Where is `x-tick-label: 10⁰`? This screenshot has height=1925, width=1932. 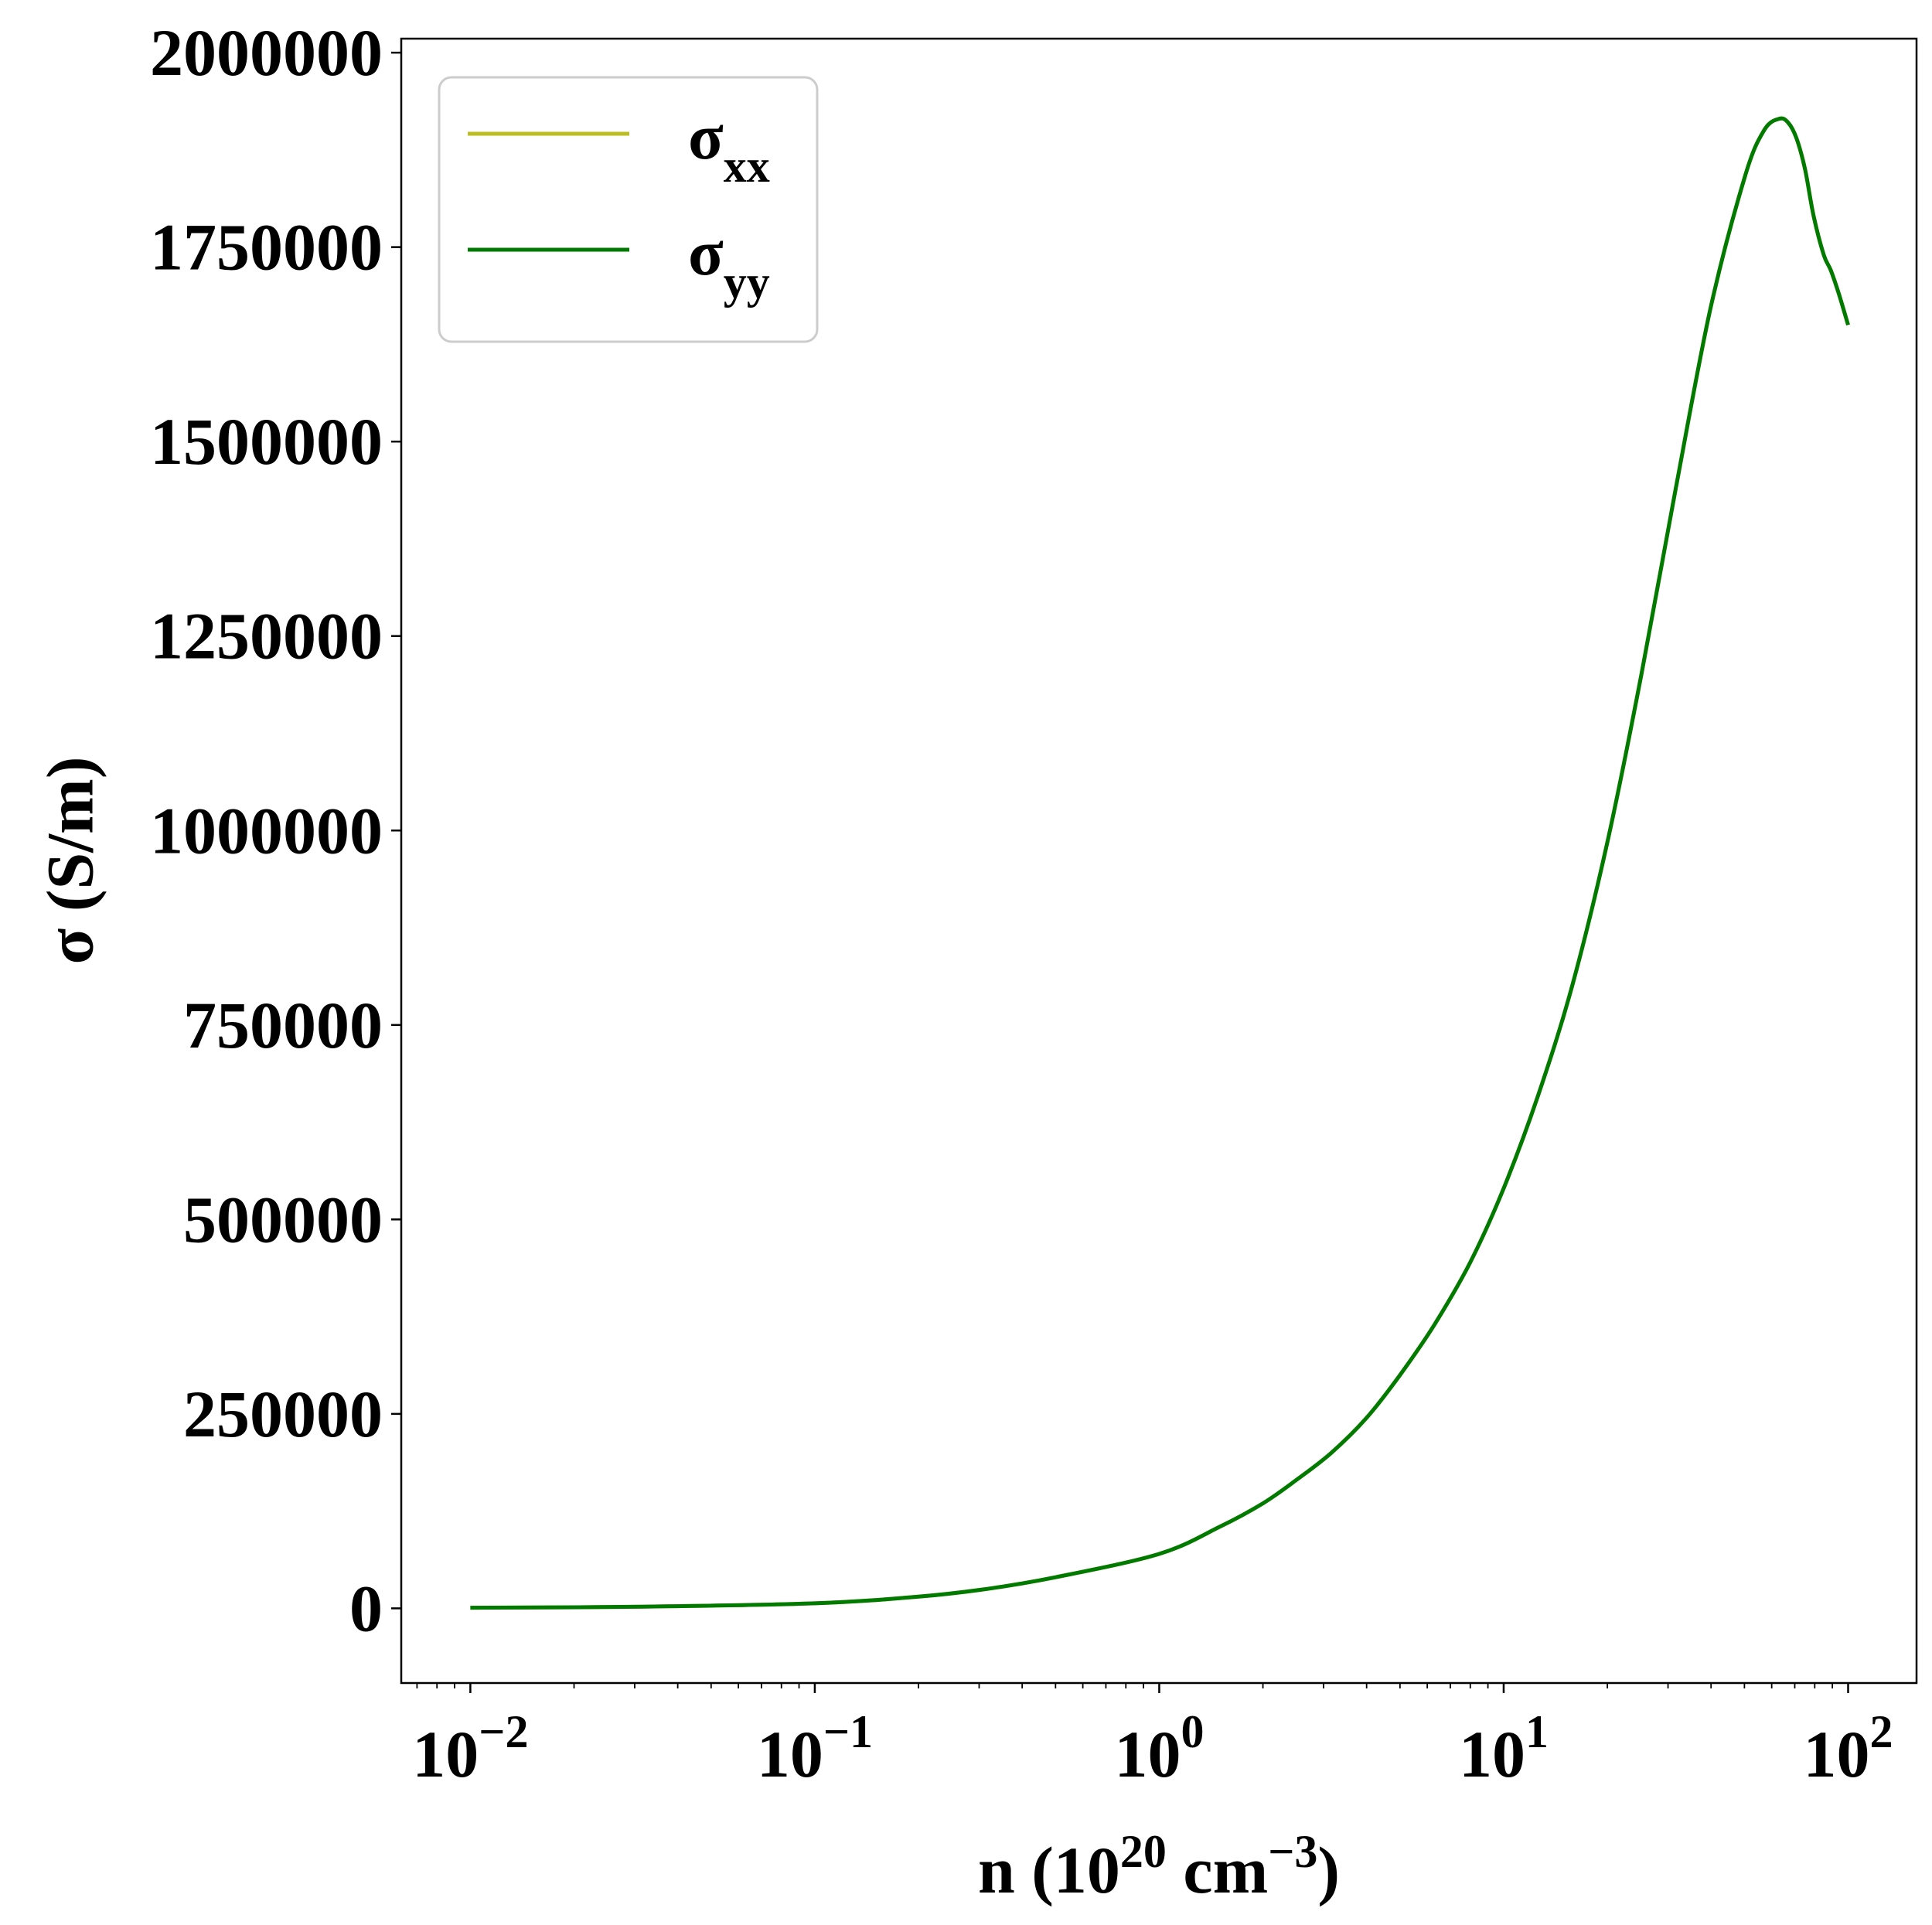 x-tick-label: 10⁰ is located at coordinates (1159, 1748).